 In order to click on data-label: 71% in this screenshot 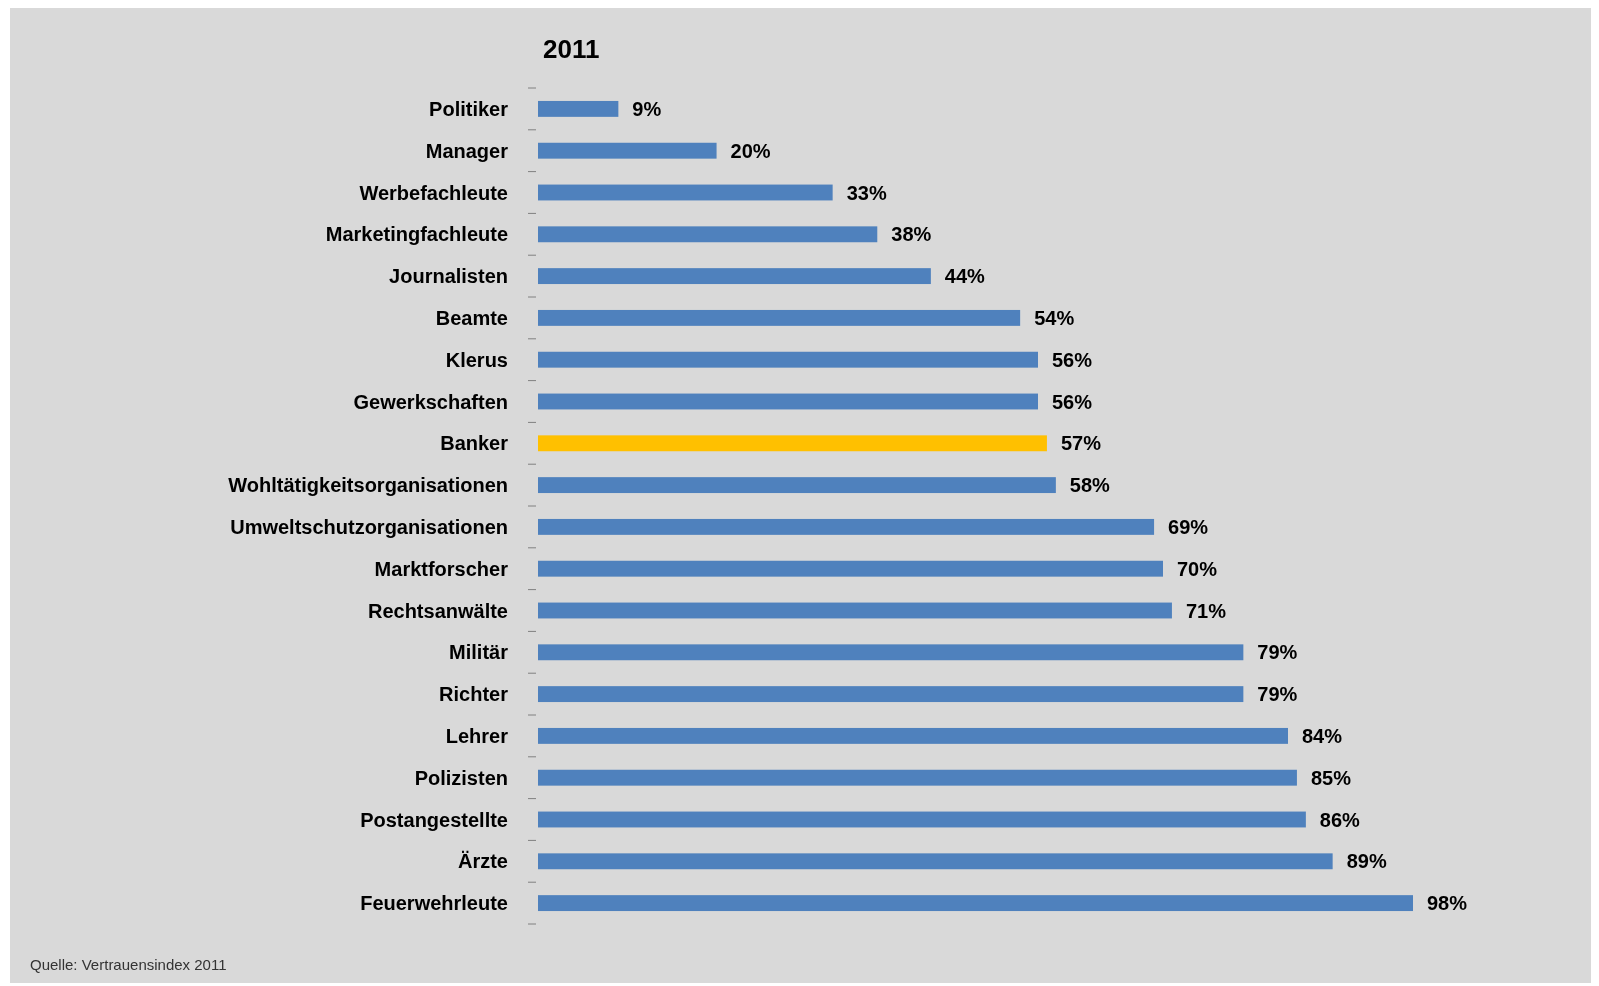, I will do `click(1206, 610)`.